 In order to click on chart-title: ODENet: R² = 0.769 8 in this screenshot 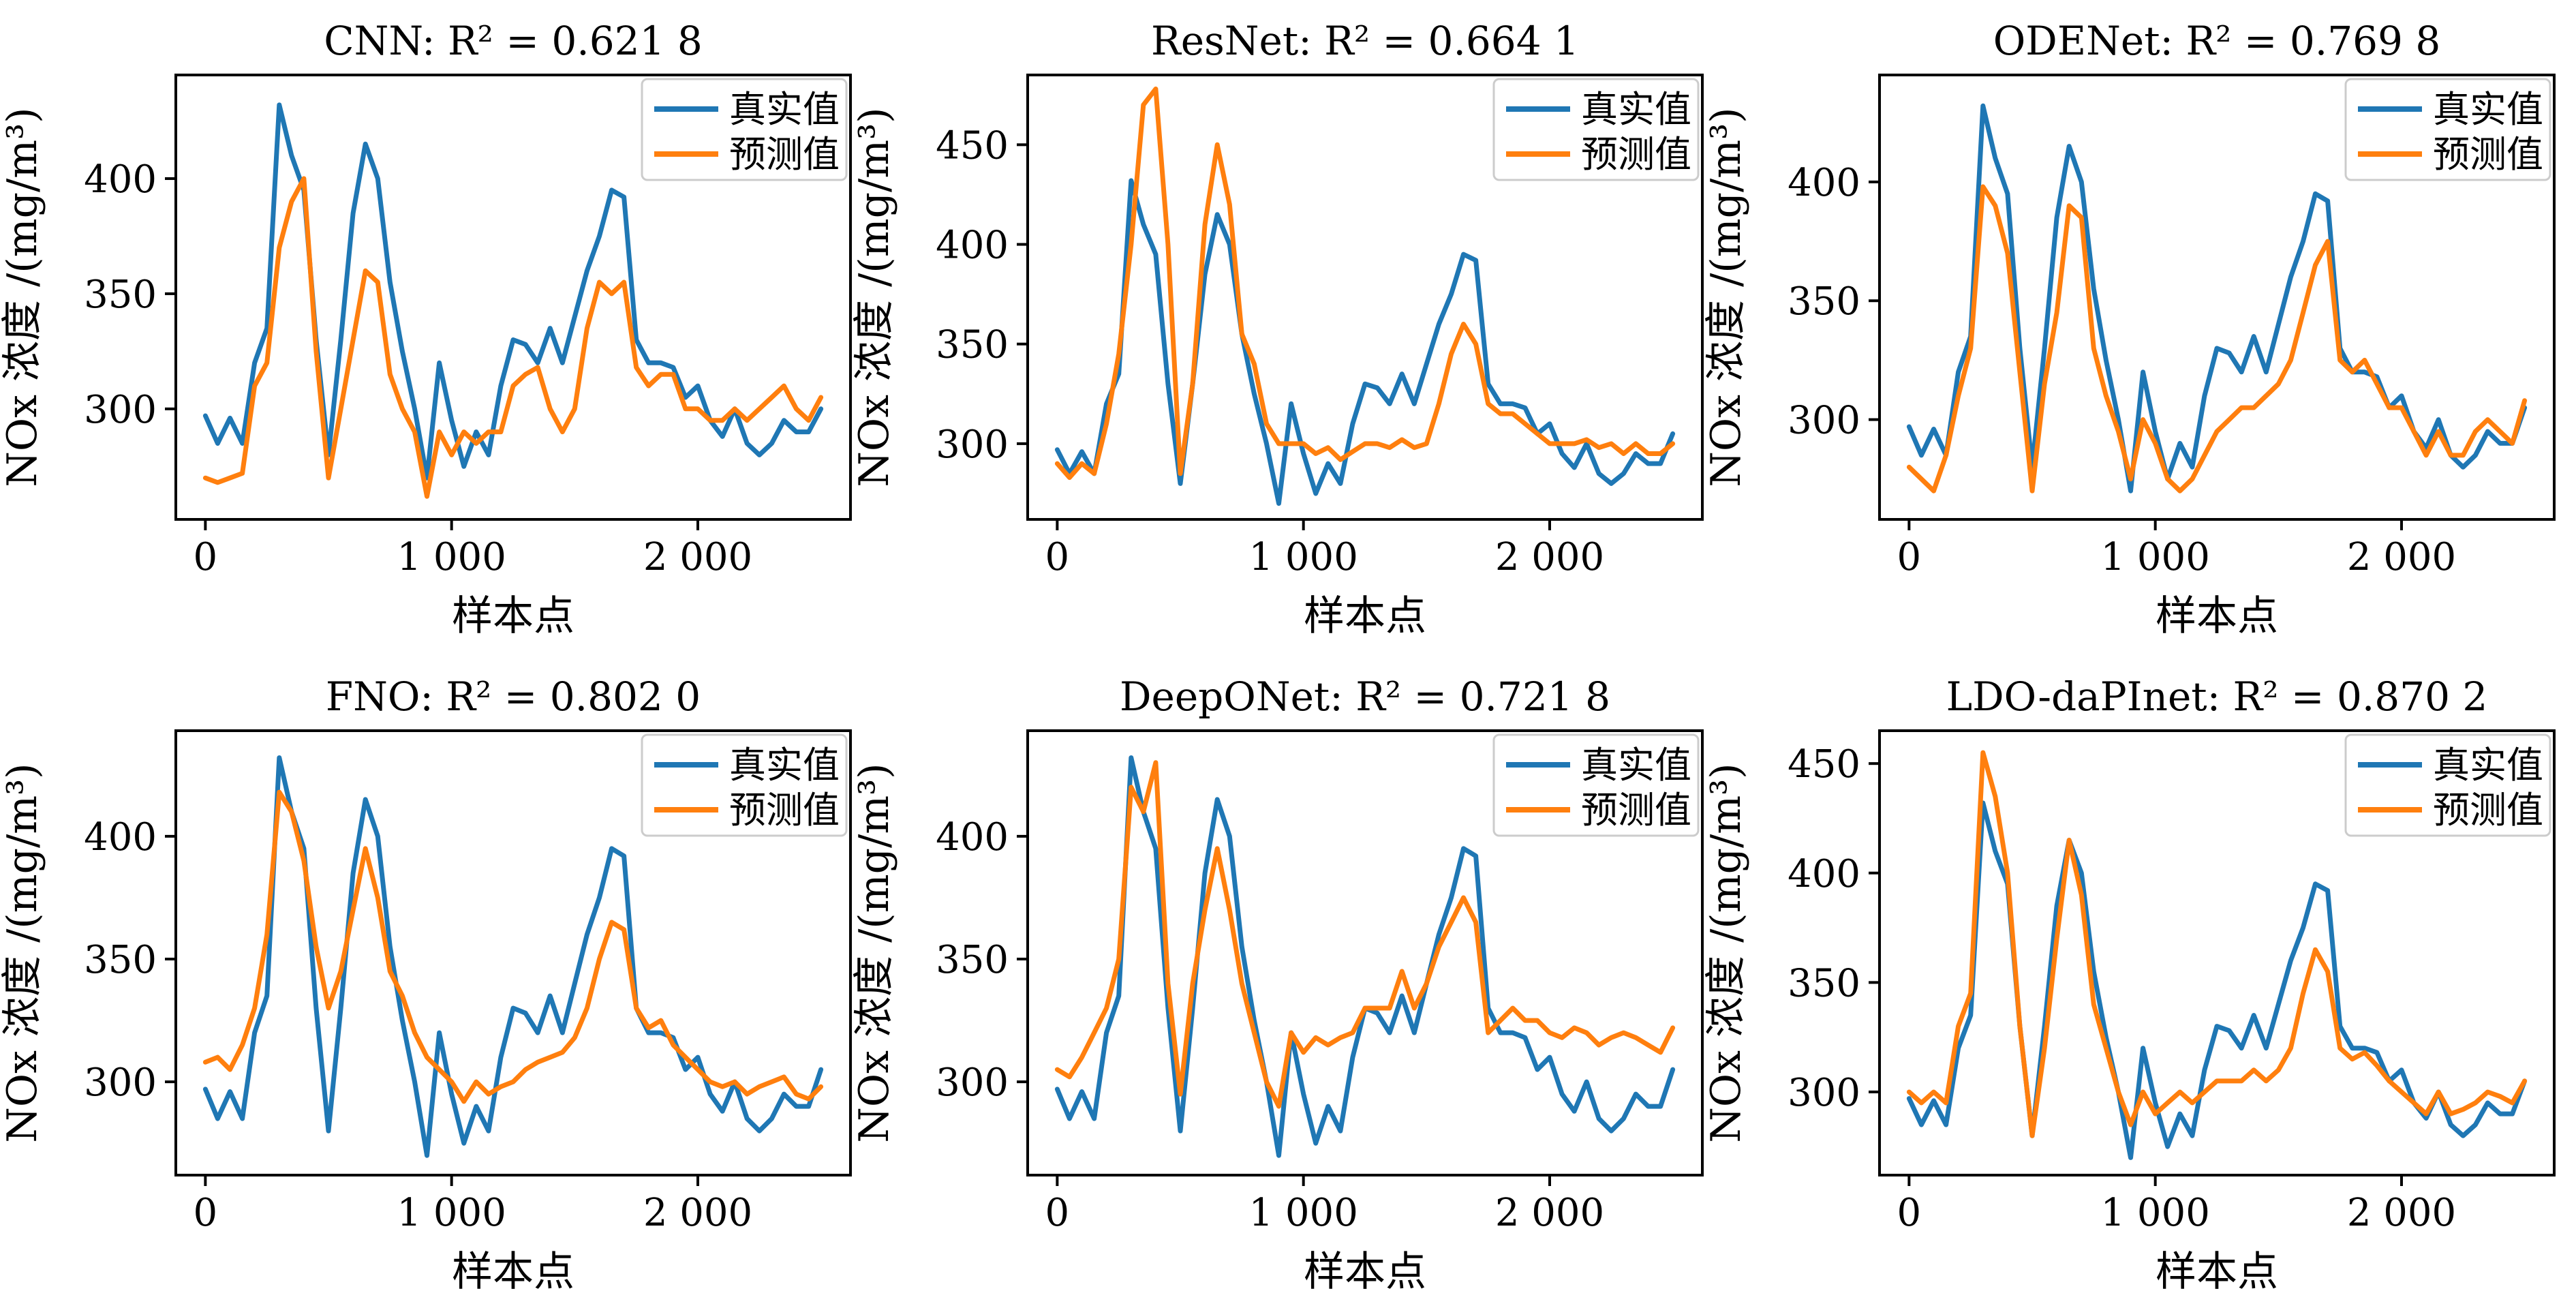, I will do `click(2217, 41)`.